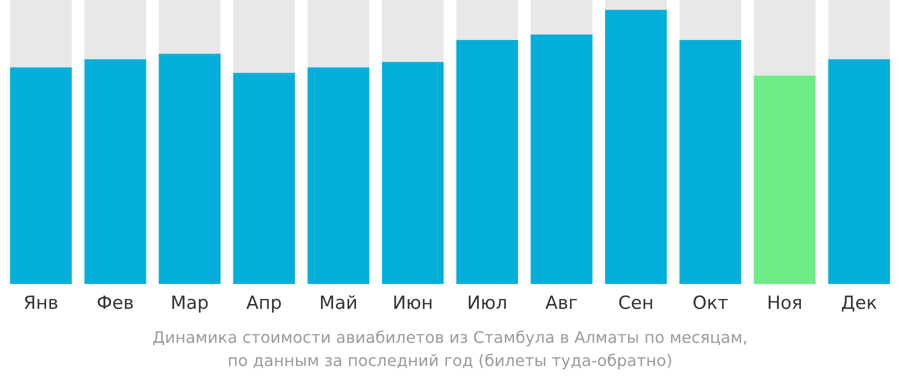 This screenshot has height=382, width=900. I want to click on x-tick-label: Апр, so click(263, 304).